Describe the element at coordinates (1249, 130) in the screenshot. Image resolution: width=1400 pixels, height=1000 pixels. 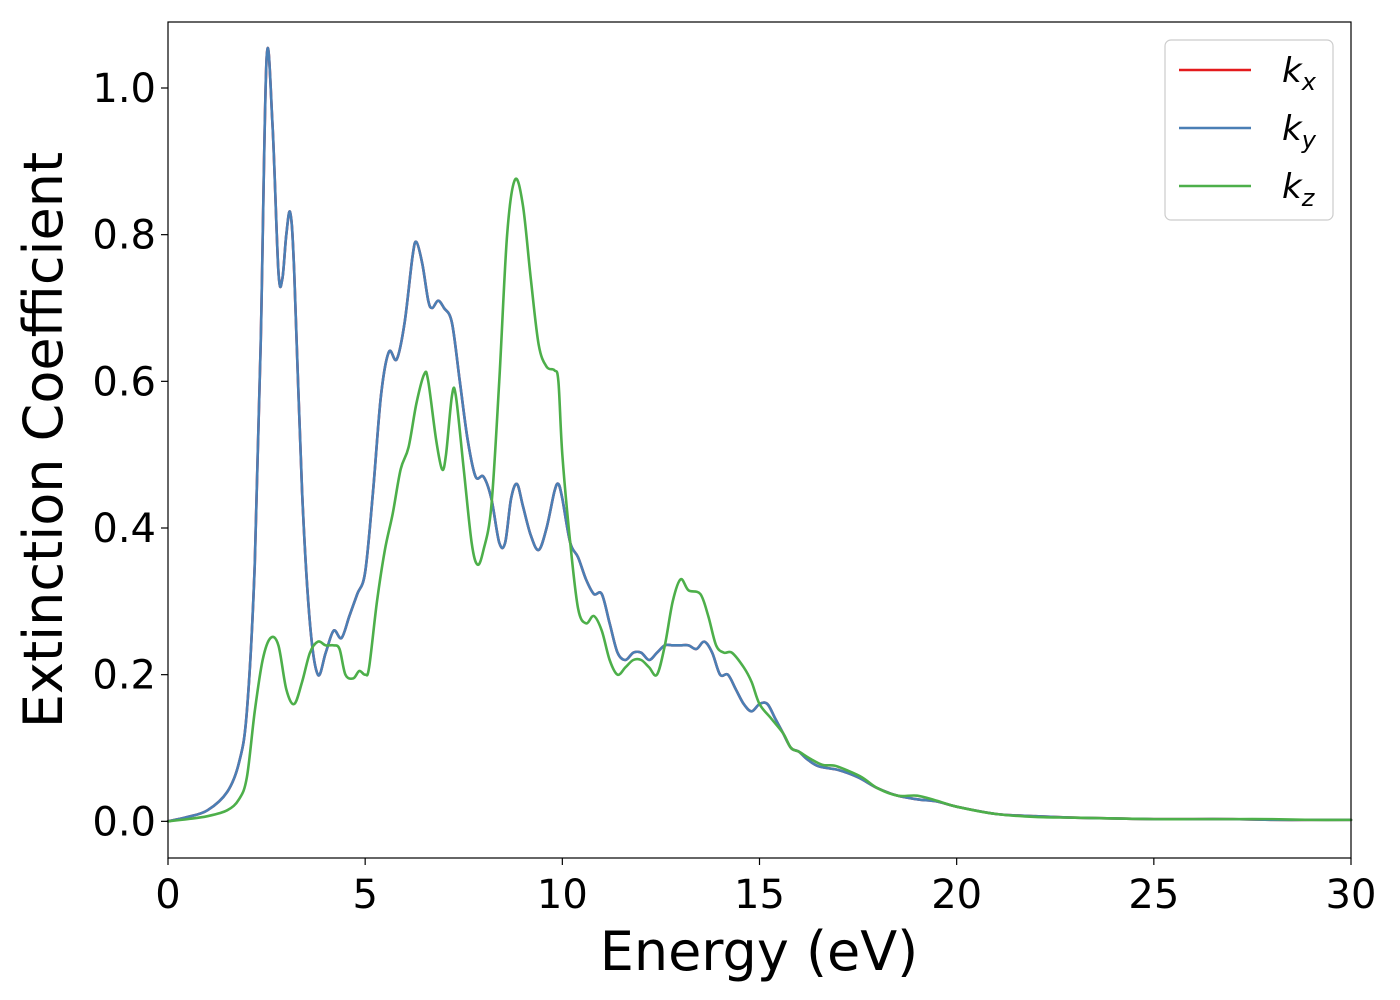
I see `legend-box` at that location.